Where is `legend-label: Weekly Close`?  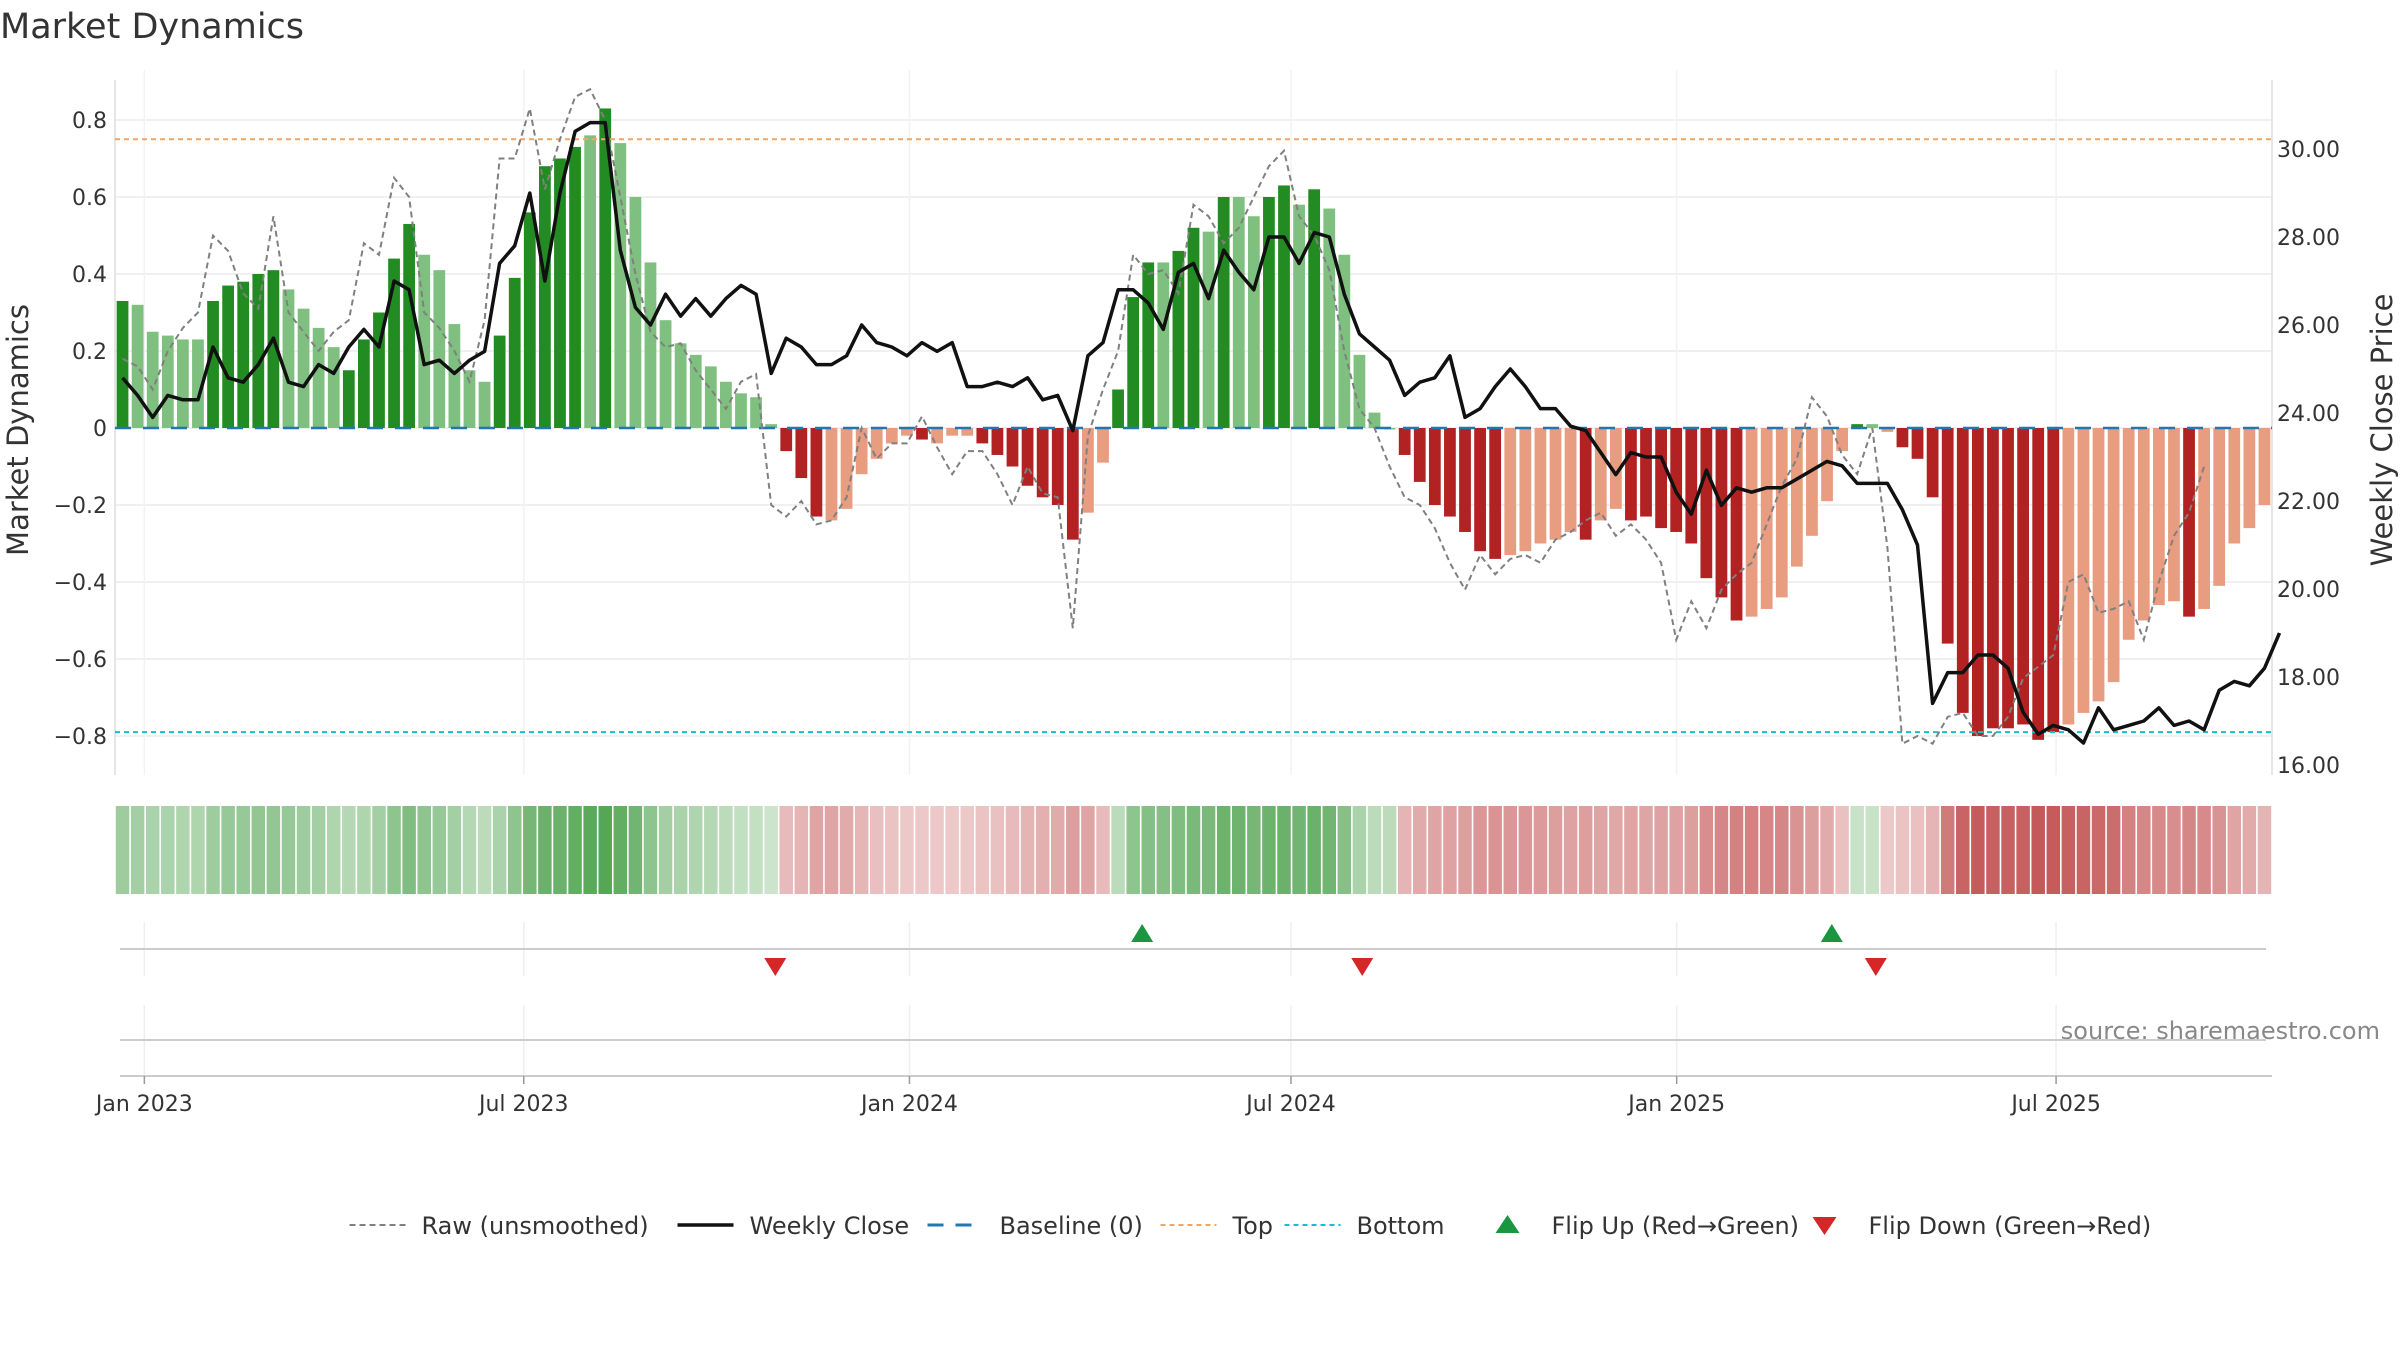 legend-label: Weekly Close is located at coordinates (830, 1226).